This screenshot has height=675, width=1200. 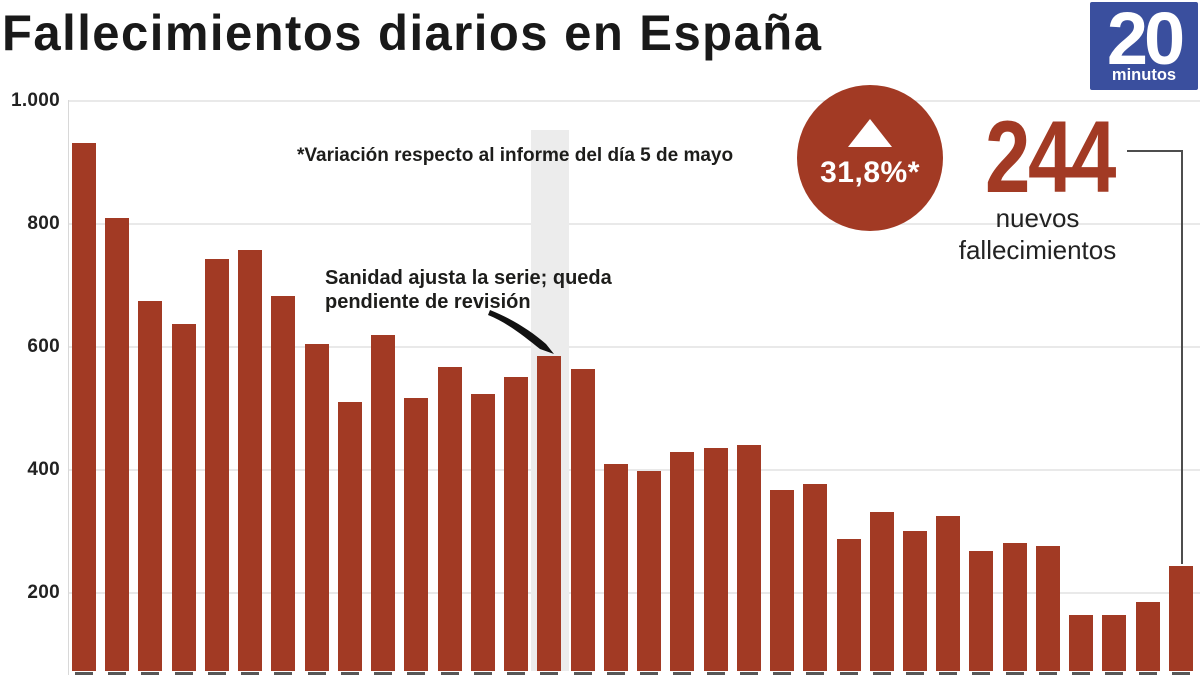 I want to click on logo-number: 20, so click(x=1145, y=40).